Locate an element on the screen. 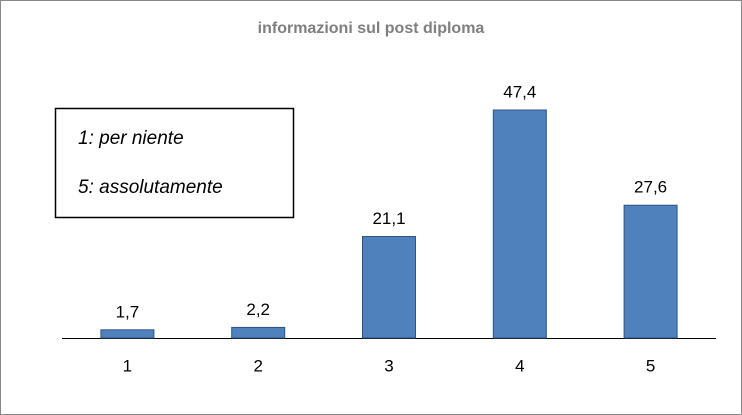  value-label: 47,4 is located at coordinates (519, 91).